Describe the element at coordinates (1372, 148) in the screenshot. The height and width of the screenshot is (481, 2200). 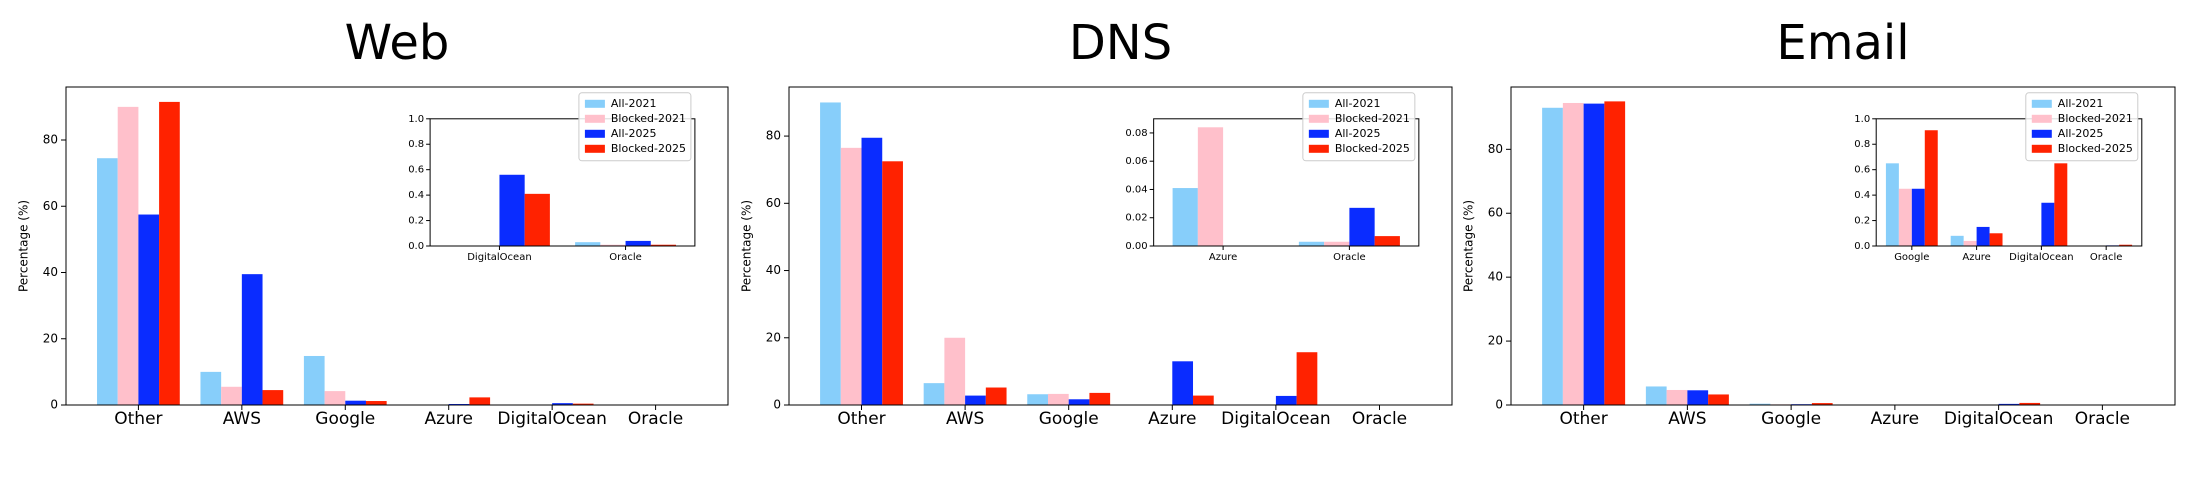
I see `legend-label: Blocked-2025` at that location.